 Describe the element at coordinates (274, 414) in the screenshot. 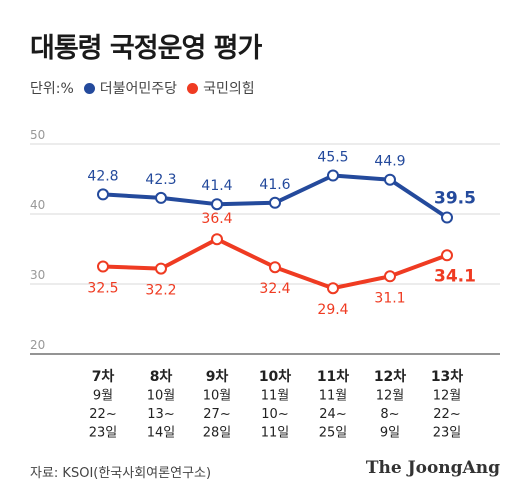

I see `x-tick-label: 10~` at that location.